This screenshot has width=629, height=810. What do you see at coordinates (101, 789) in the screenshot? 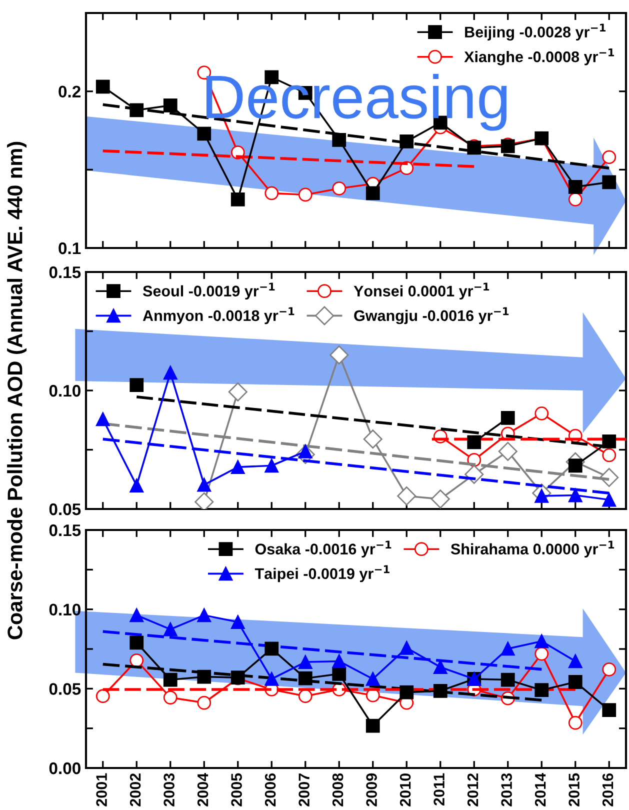
I see `x-tick-label: 2001` at bounding box center [101, 789].